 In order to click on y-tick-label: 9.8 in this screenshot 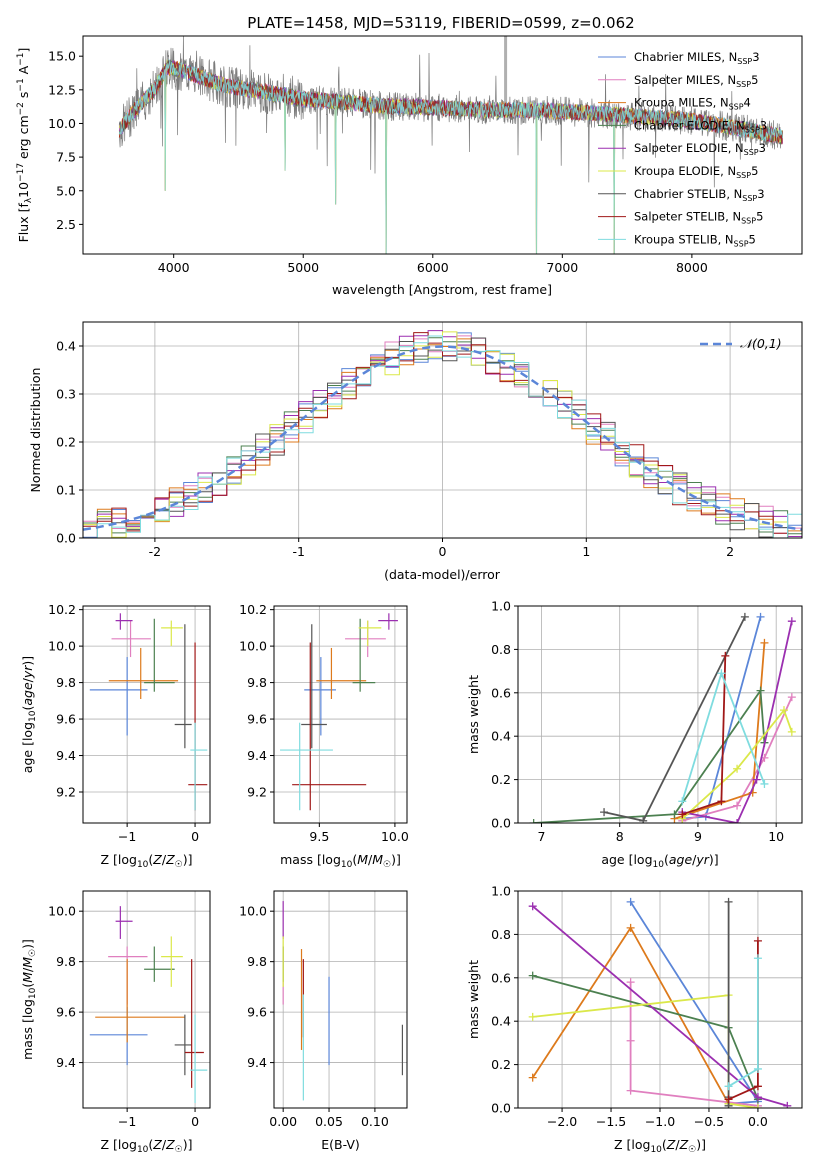, I will do `click(257, 961)`.